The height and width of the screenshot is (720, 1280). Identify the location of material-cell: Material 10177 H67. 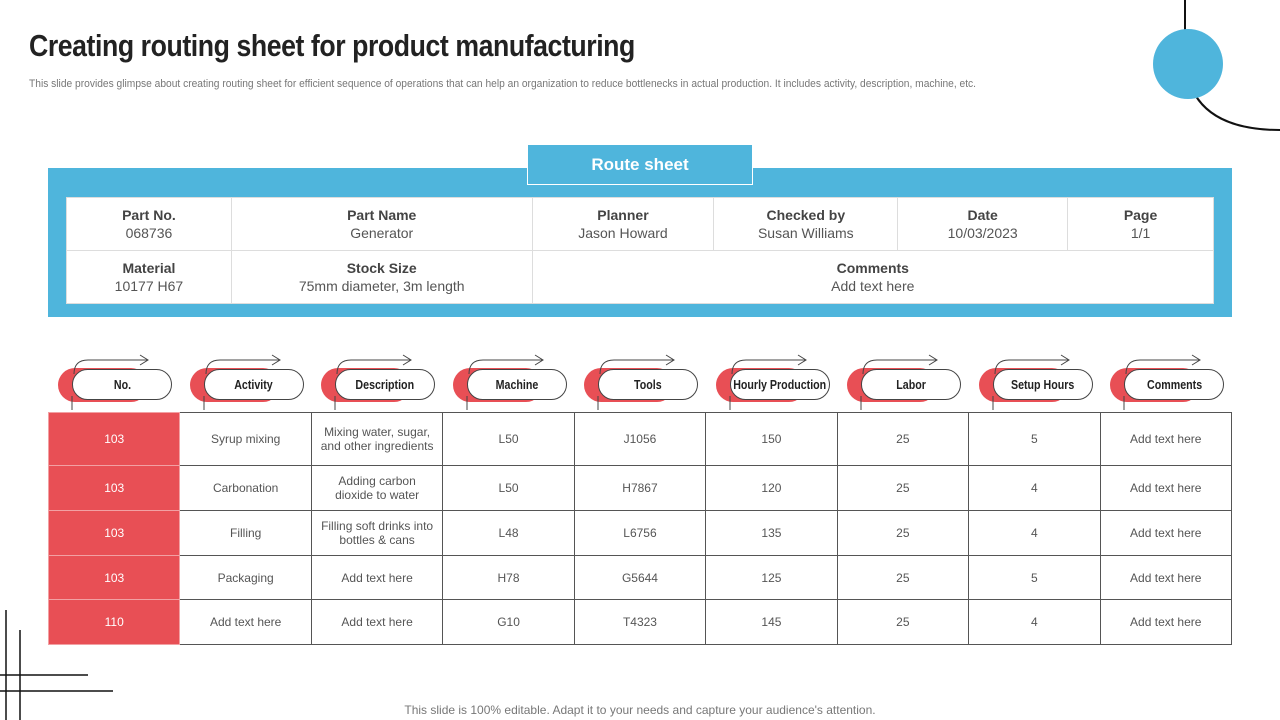
(149, 277).